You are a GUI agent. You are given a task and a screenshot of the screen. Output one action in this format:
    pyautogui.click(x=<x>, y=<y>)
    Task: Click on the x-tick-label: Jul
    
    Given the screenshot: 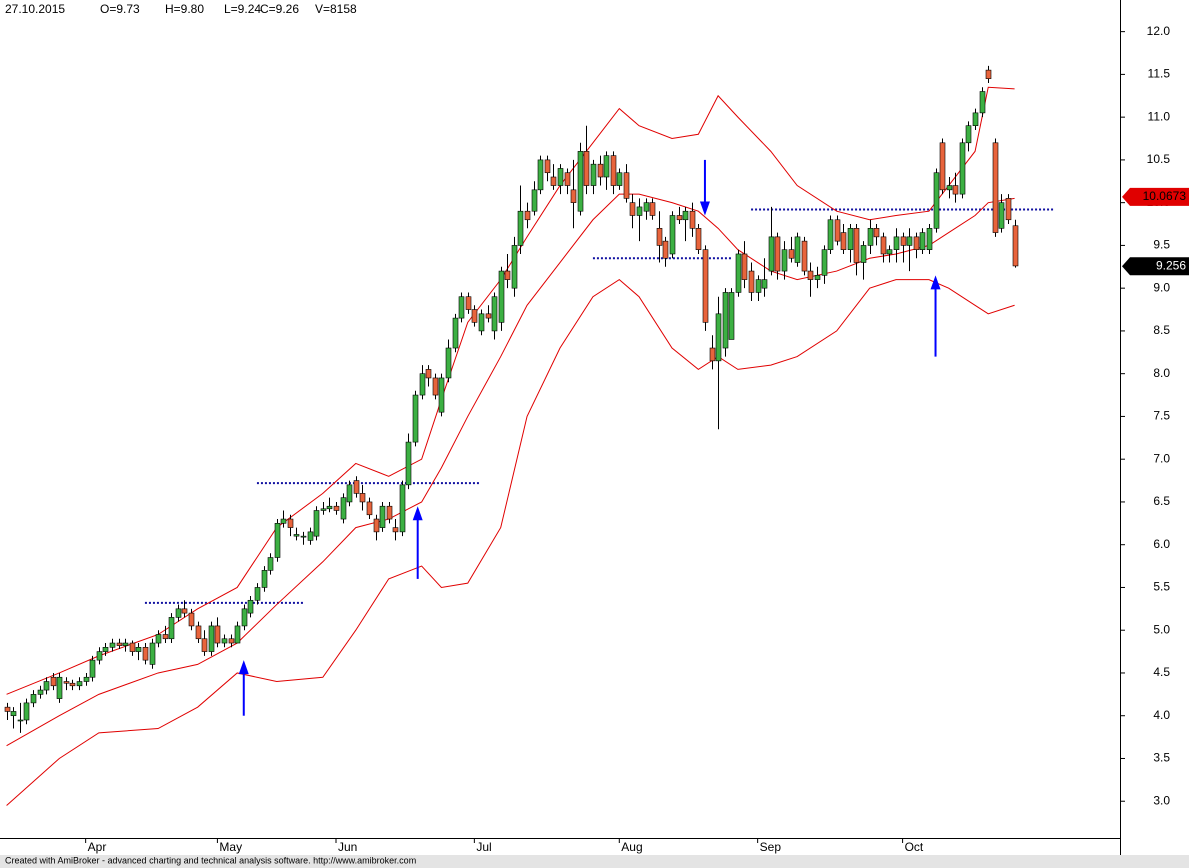 What is the action you would take?
    pyautogui.click(x=483, y=847)
    